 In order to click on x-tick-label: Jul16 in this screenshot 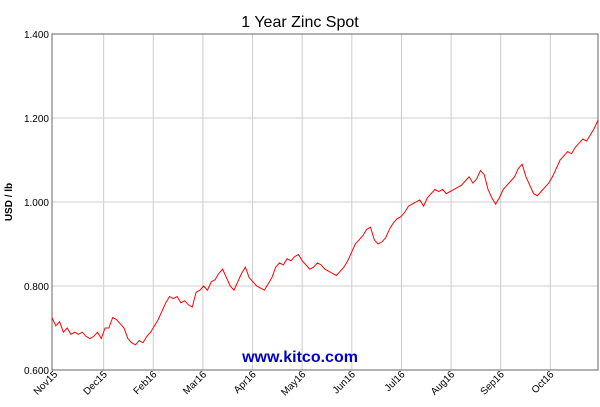, I will do `click(395, 381)`.